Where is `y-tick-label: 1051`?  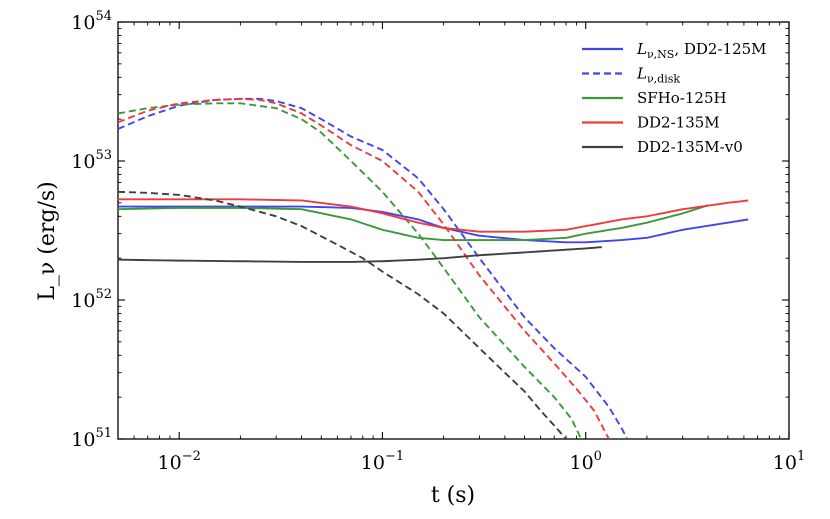 y-tick-label: 1051 is located at coordinates (91, 438).